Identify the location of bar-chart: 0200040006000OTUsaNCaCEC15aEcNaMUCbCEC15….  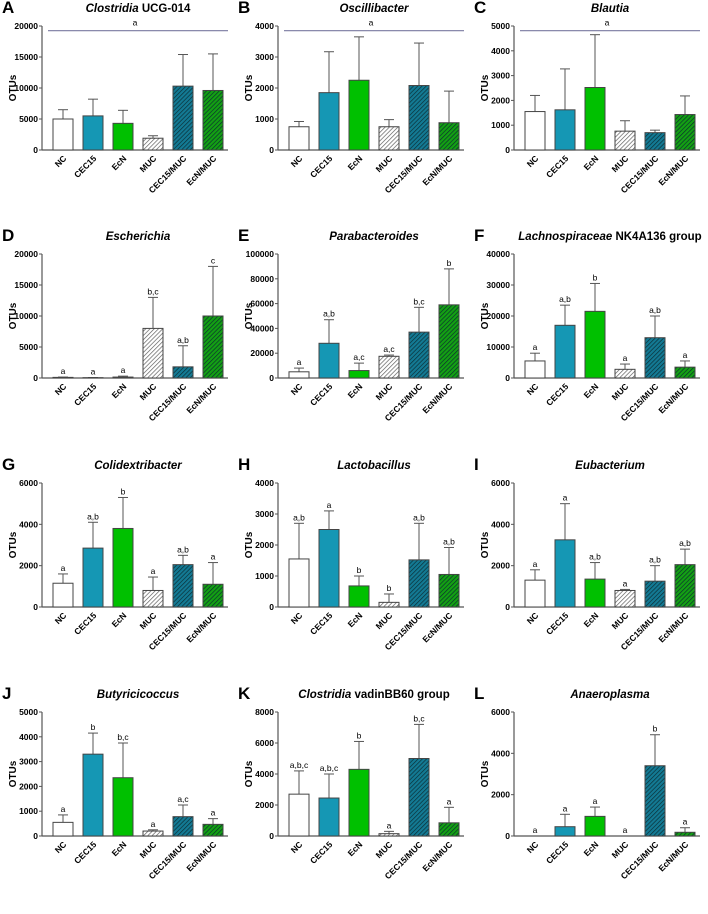
(590, 800).